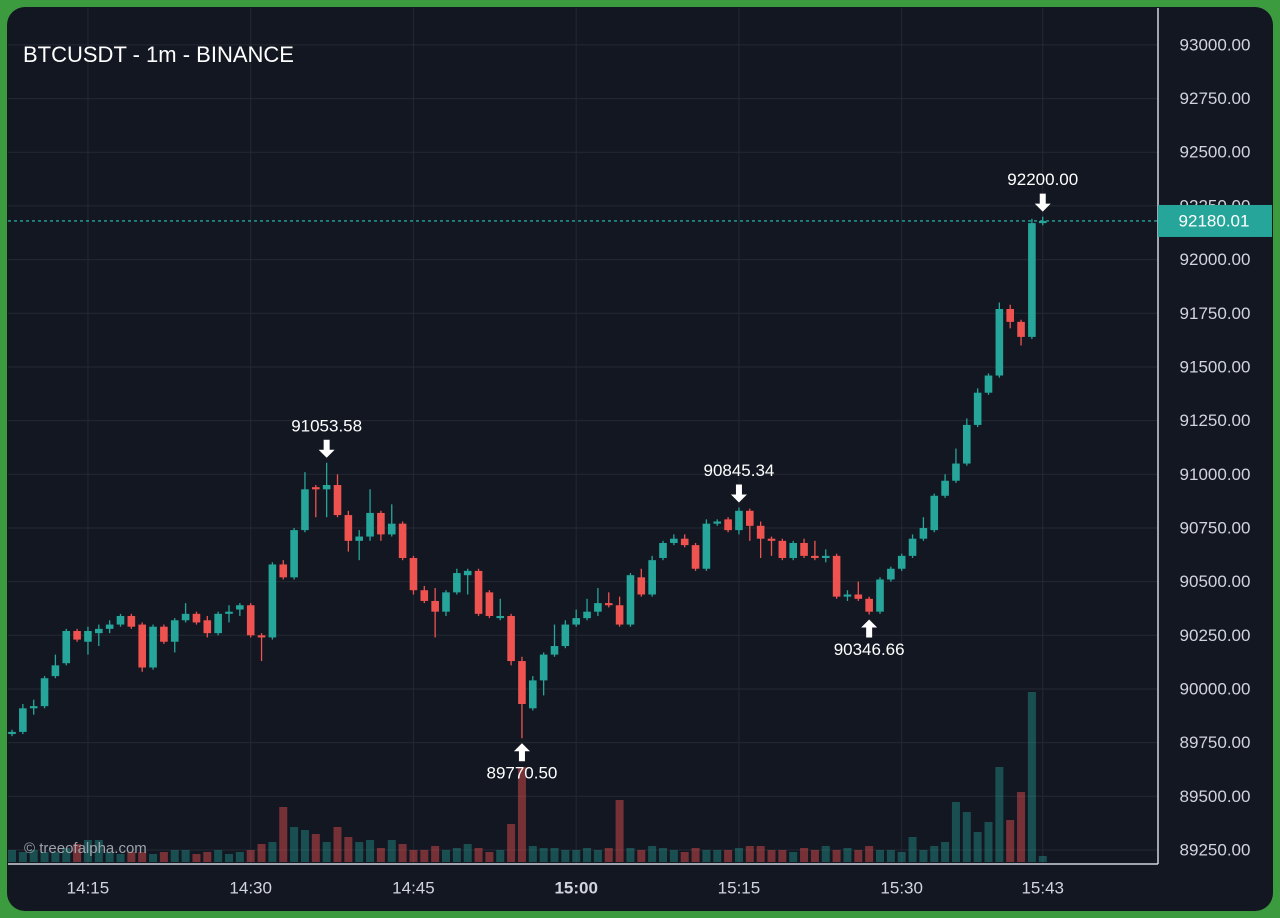 This screenshot has height=918, width=1280. I want to click on marker-label: 90845.34, so click(738, 470).